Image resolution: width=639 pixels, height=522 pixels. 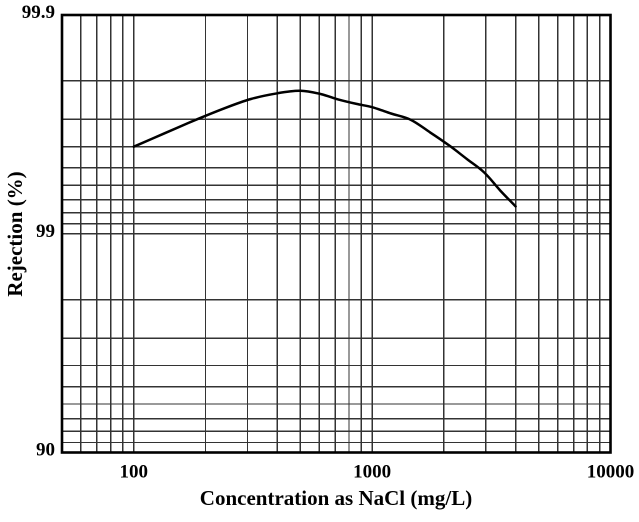 I want to click on x-tick-label-1000: 1000, so click(x=372, y=472).